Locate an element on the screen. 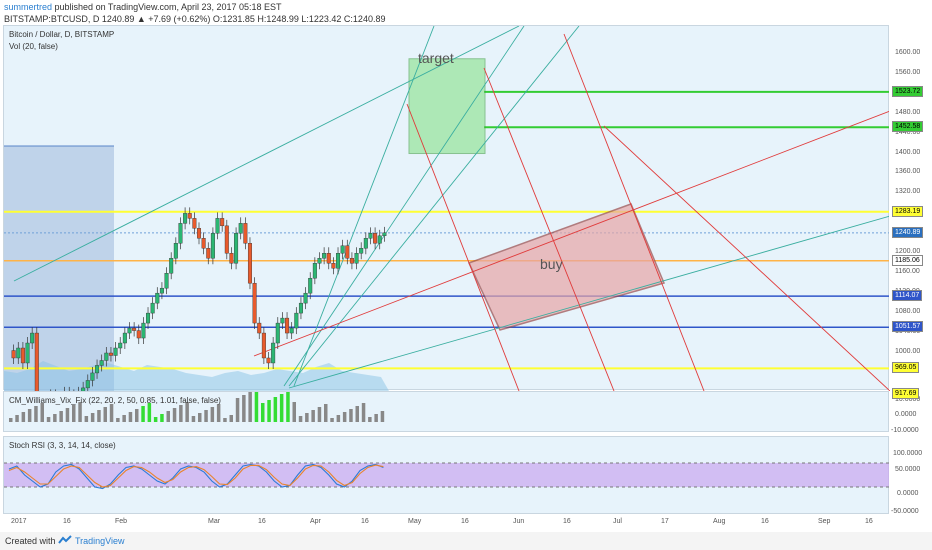 The image size is (932, 550). price-tick: 1560.00 is located at coordinates (908, 72).